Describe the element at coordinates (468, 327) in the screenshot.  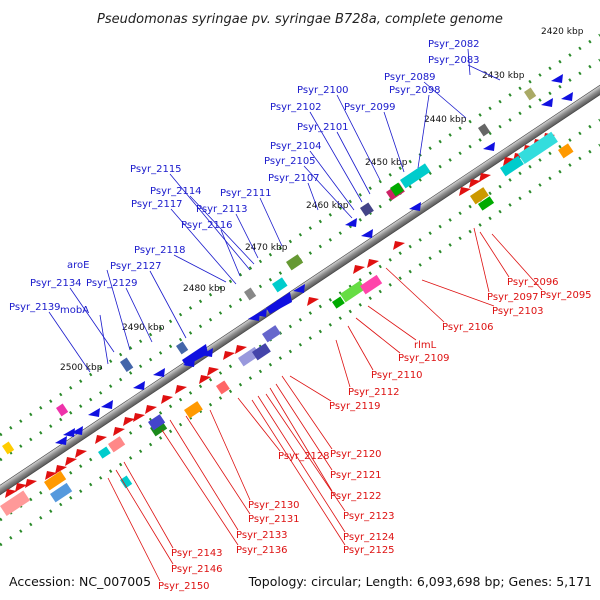
I see `gene-label: Psyr_2106` at that location.